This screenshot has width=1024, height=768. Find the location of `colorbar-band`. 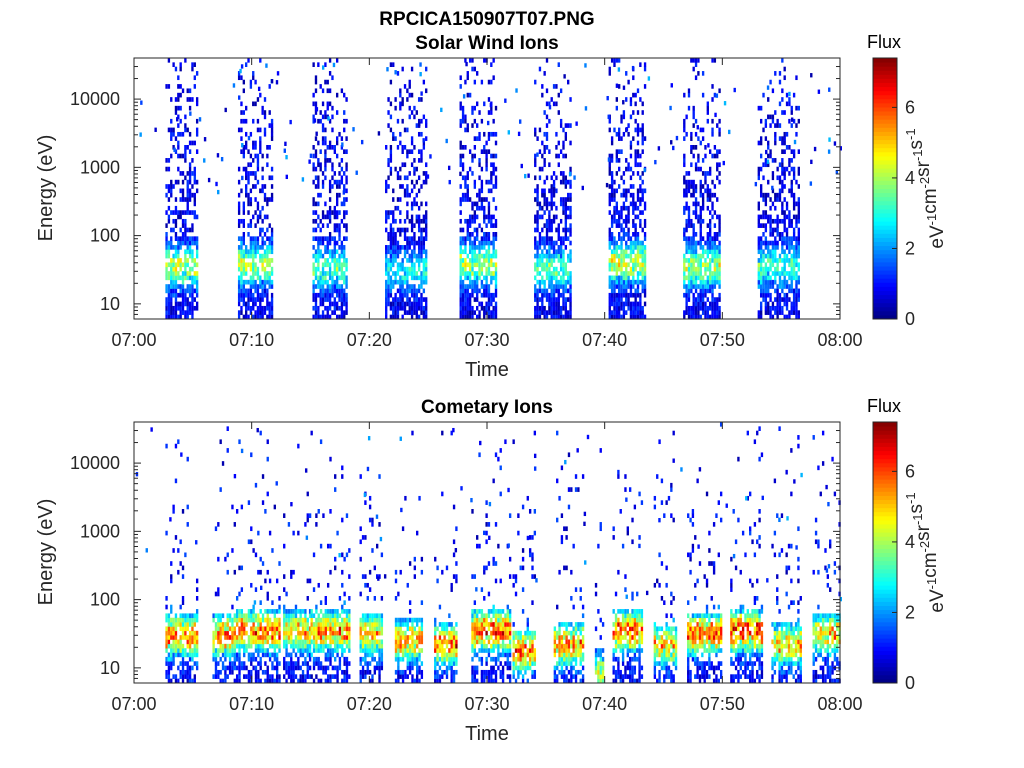

colorbar-band is located at coordinates (885, 166).